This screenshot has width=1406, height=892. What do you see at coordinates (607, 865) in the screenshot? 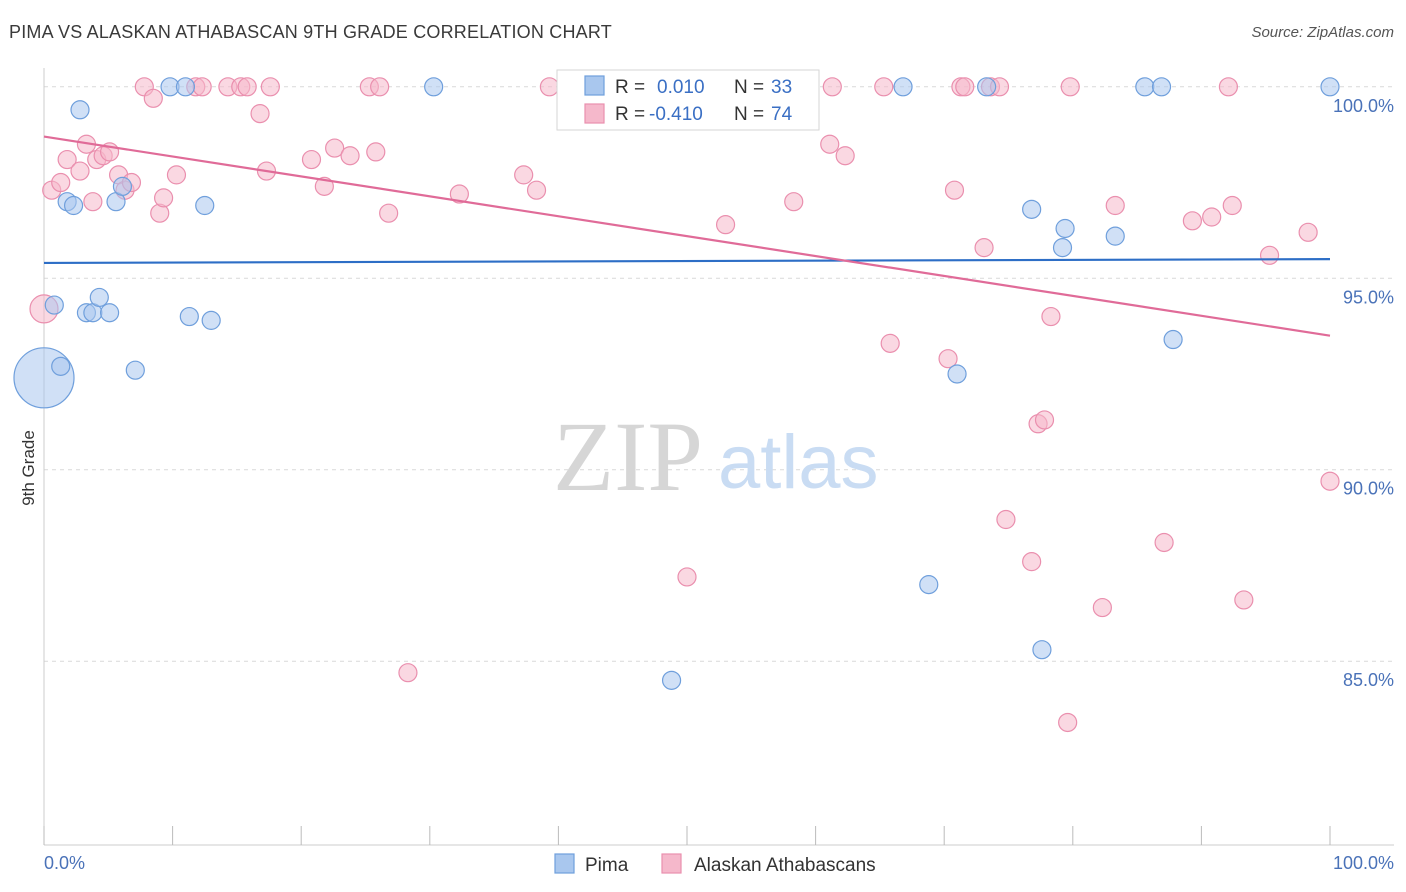
I see `bottom-legend-label-pima: Pima` at bounding box center [607, 865].